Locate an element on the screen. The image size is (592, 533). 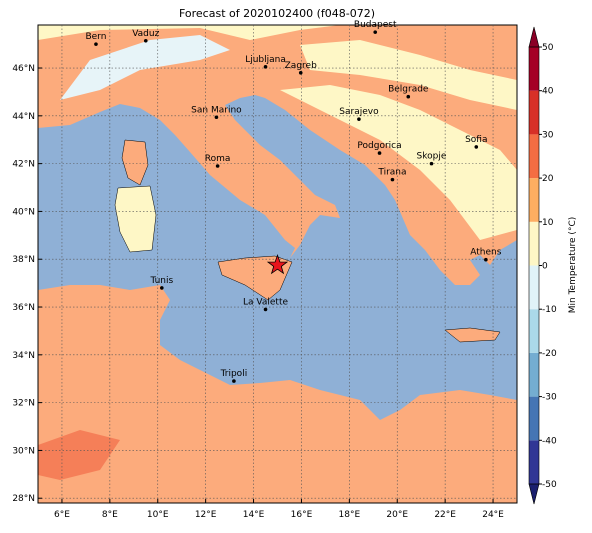
city-label: Vaduz is located at coordinates (145, 34).